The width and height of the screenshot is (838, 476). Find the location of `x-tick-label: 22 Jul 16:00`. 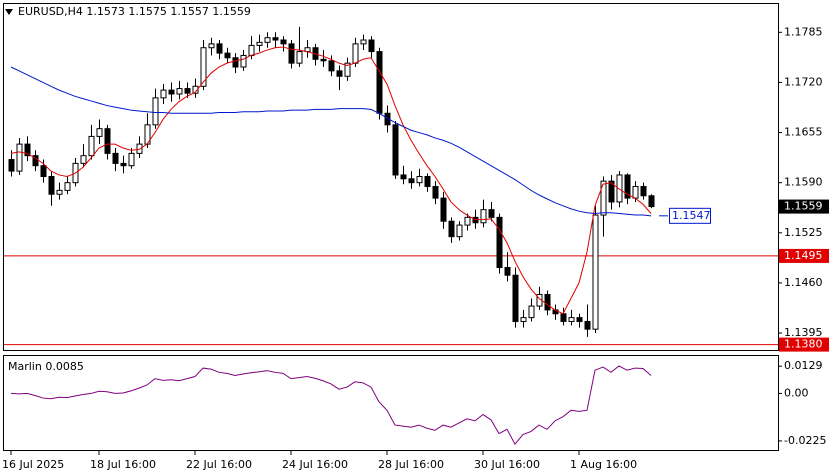

x-tick-label: 22 Jul 16:00 is located at coordinates (219, 464).